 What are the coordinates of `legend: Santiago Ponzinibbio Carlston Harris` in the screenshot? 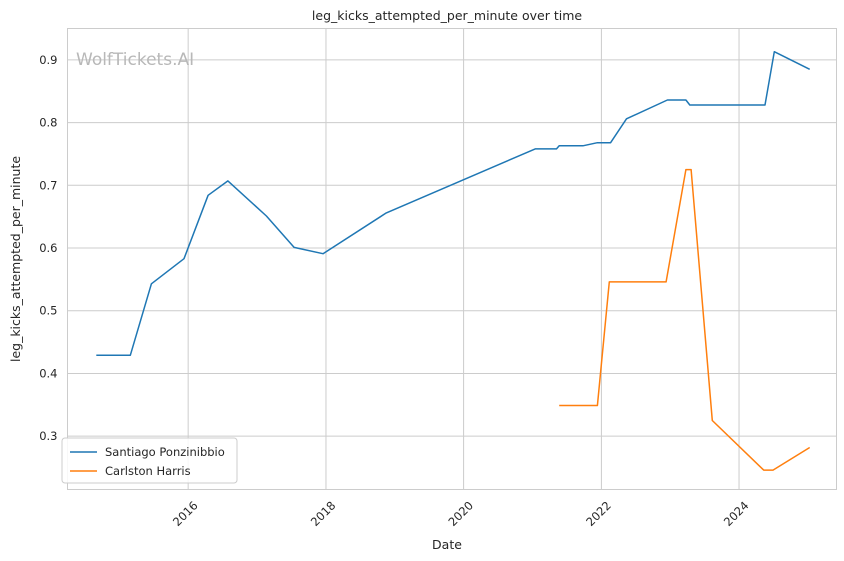 It's located at (149, 460).